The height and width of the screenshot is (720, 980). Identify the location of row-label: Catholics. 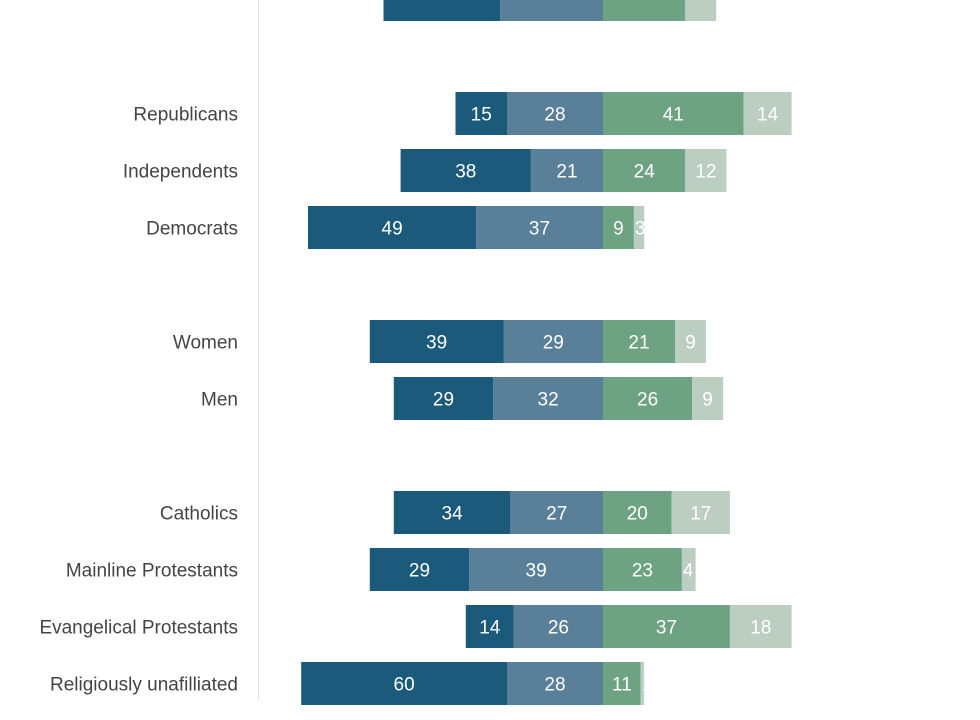
(199, 514).